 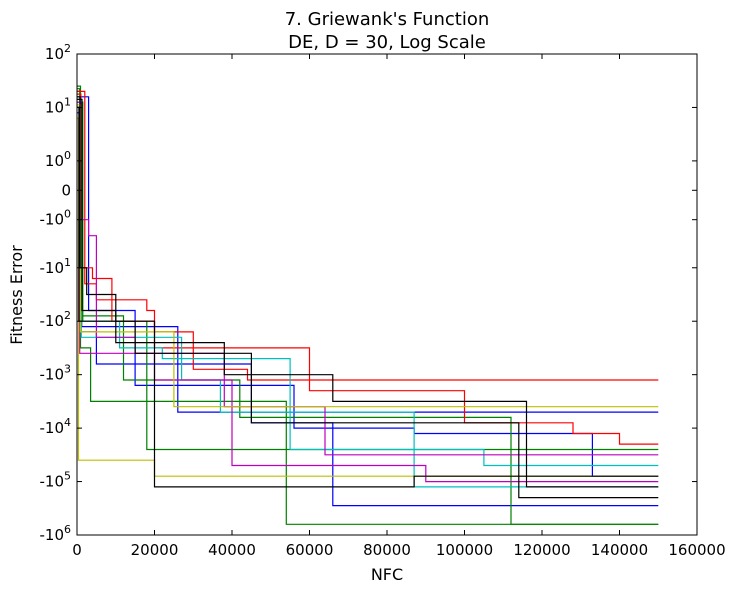 What do you see at coordinates (56, 319) in the screenshot?
I see `y-tick-label-6: -102` at bounding box center [56, 319].